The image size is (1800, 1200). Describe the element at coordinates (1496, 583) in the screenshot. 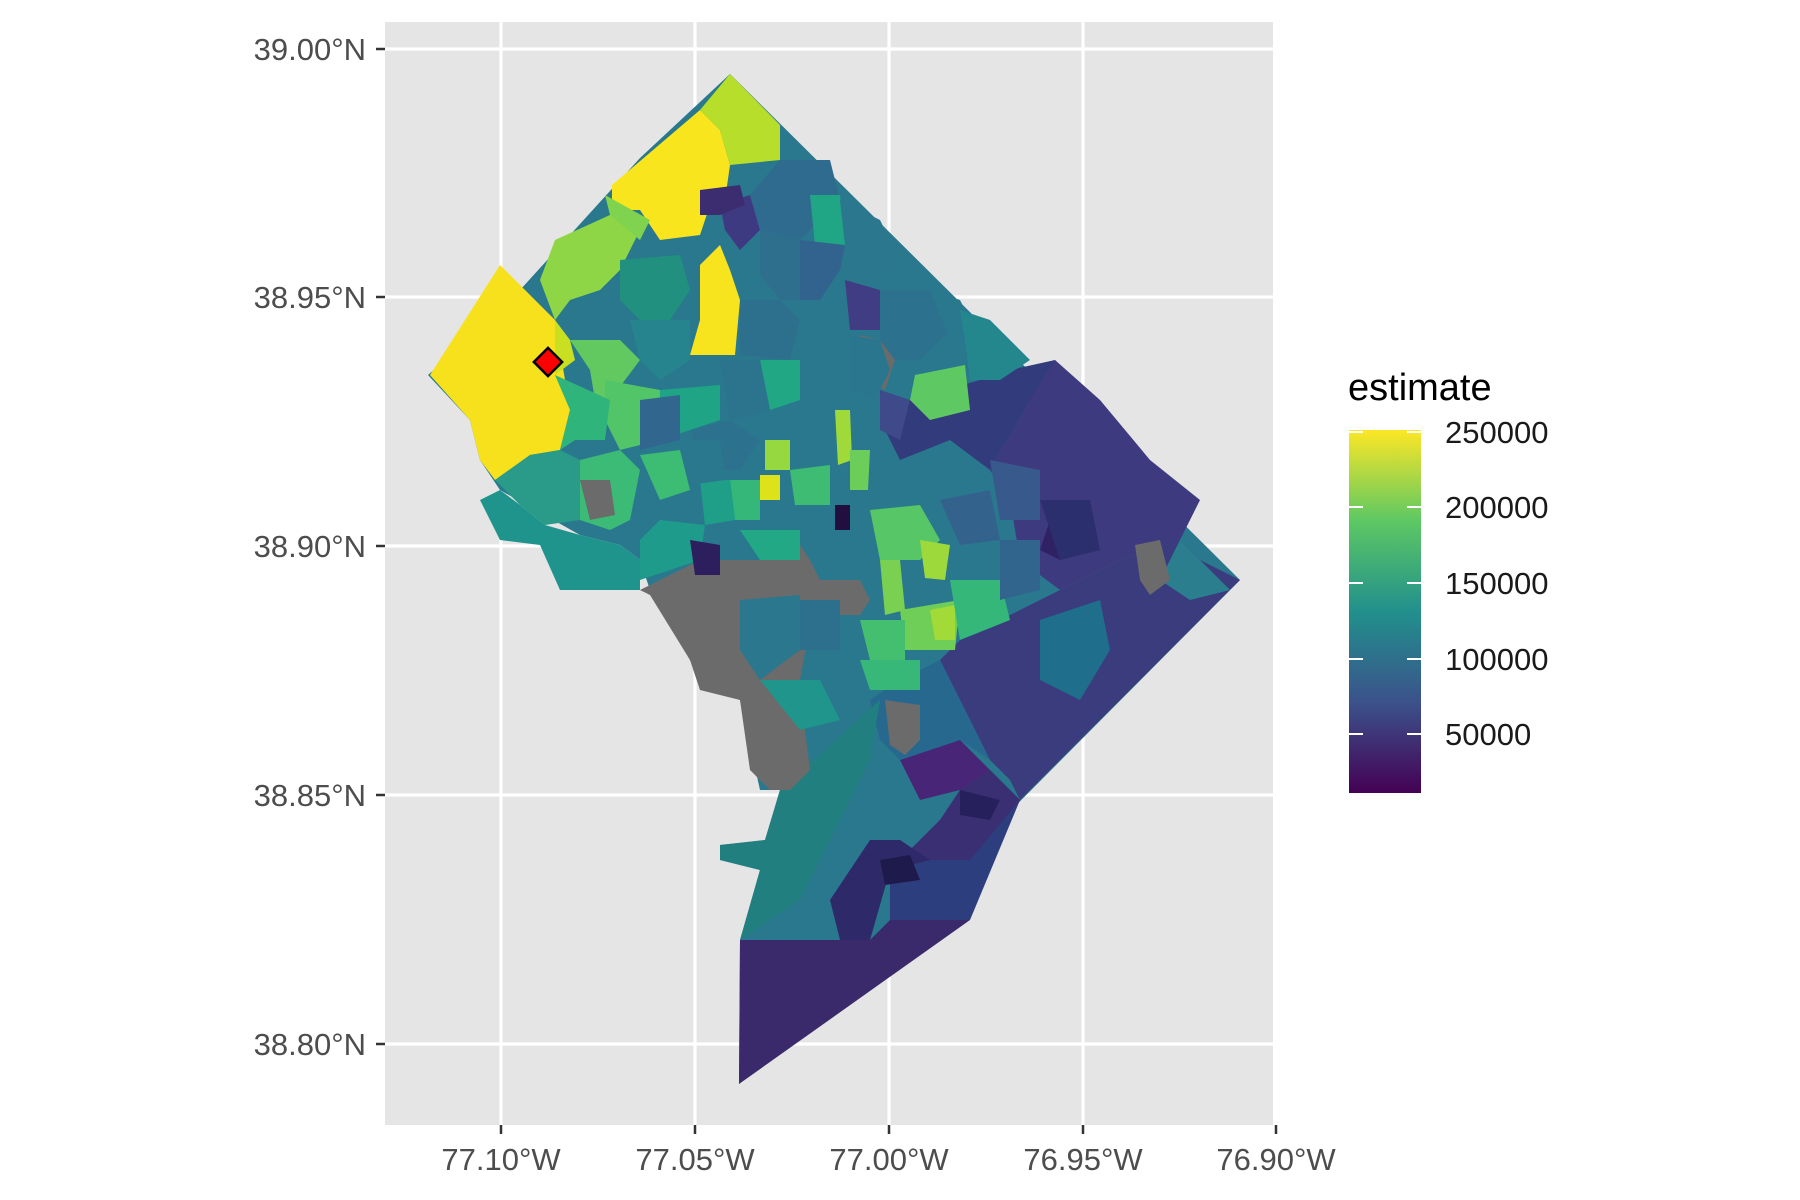

I see `legend-label: 150000` at that location.